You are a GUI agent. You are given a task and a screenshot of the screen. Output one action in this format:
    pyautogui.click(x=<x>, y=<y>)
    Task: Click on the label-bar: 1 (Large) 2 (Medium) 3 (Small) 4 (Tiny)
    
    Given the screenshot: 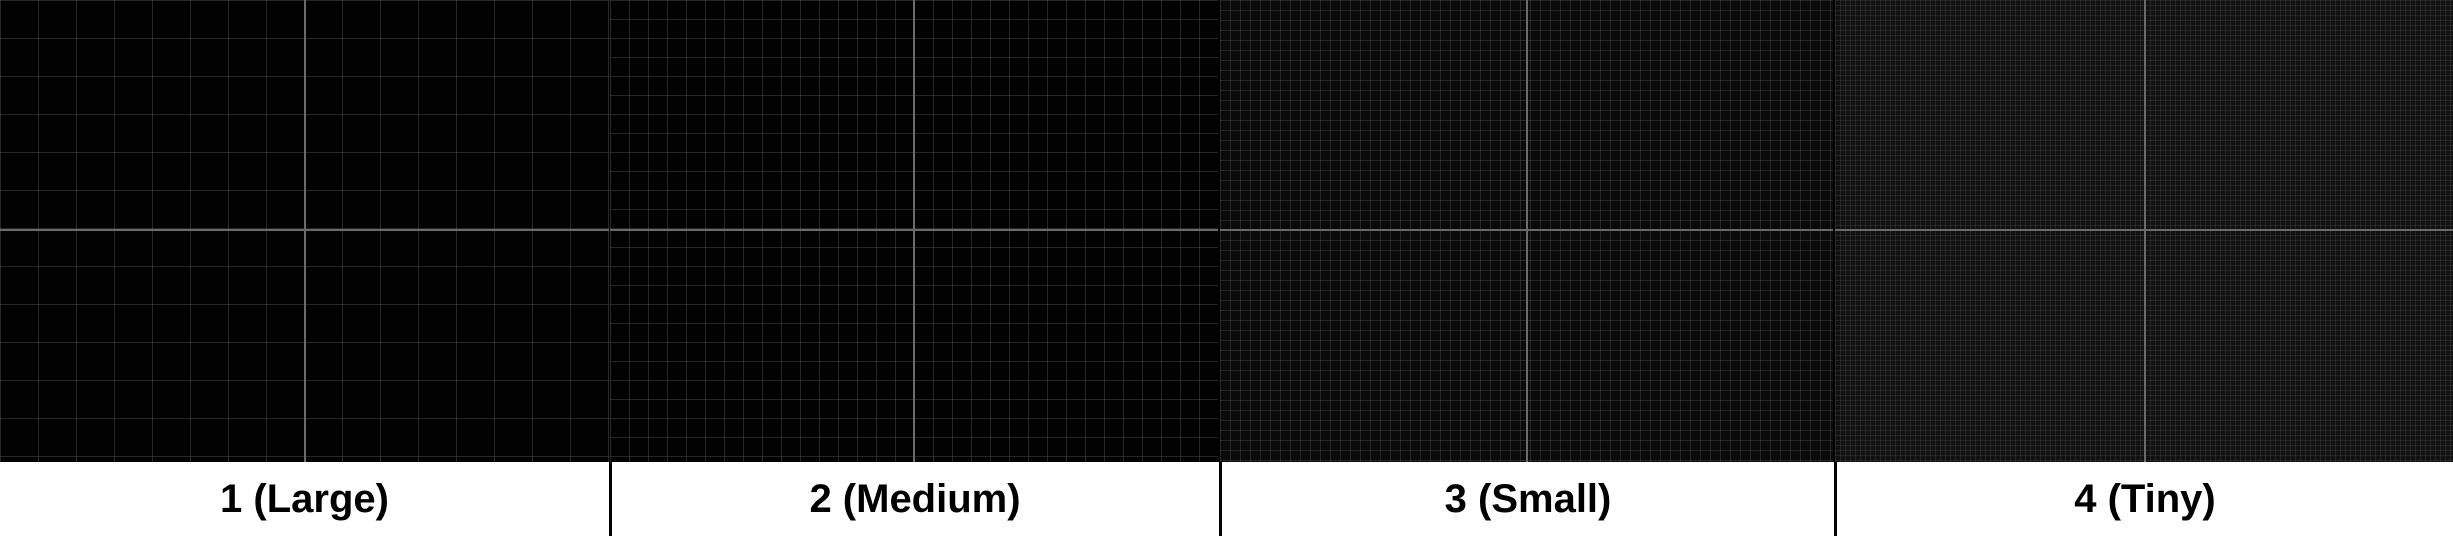 What is the action you would take?
    pyautogui.click(x=1226, y=499)
    